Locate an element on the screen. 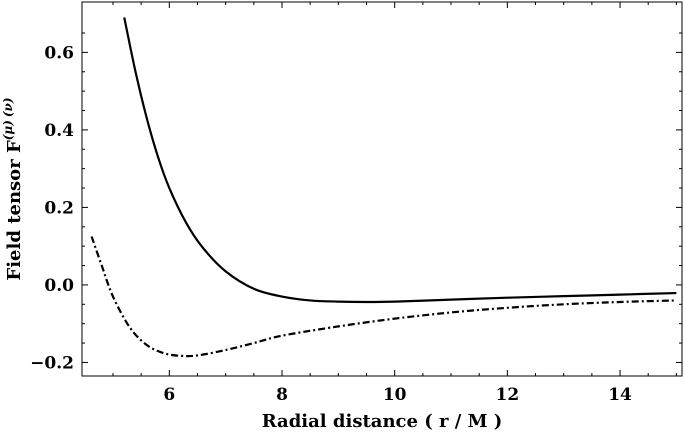 The height and width of the screenshot is (435, 685). y-tick-label: 0.2 is located at coordinates (59, 208).